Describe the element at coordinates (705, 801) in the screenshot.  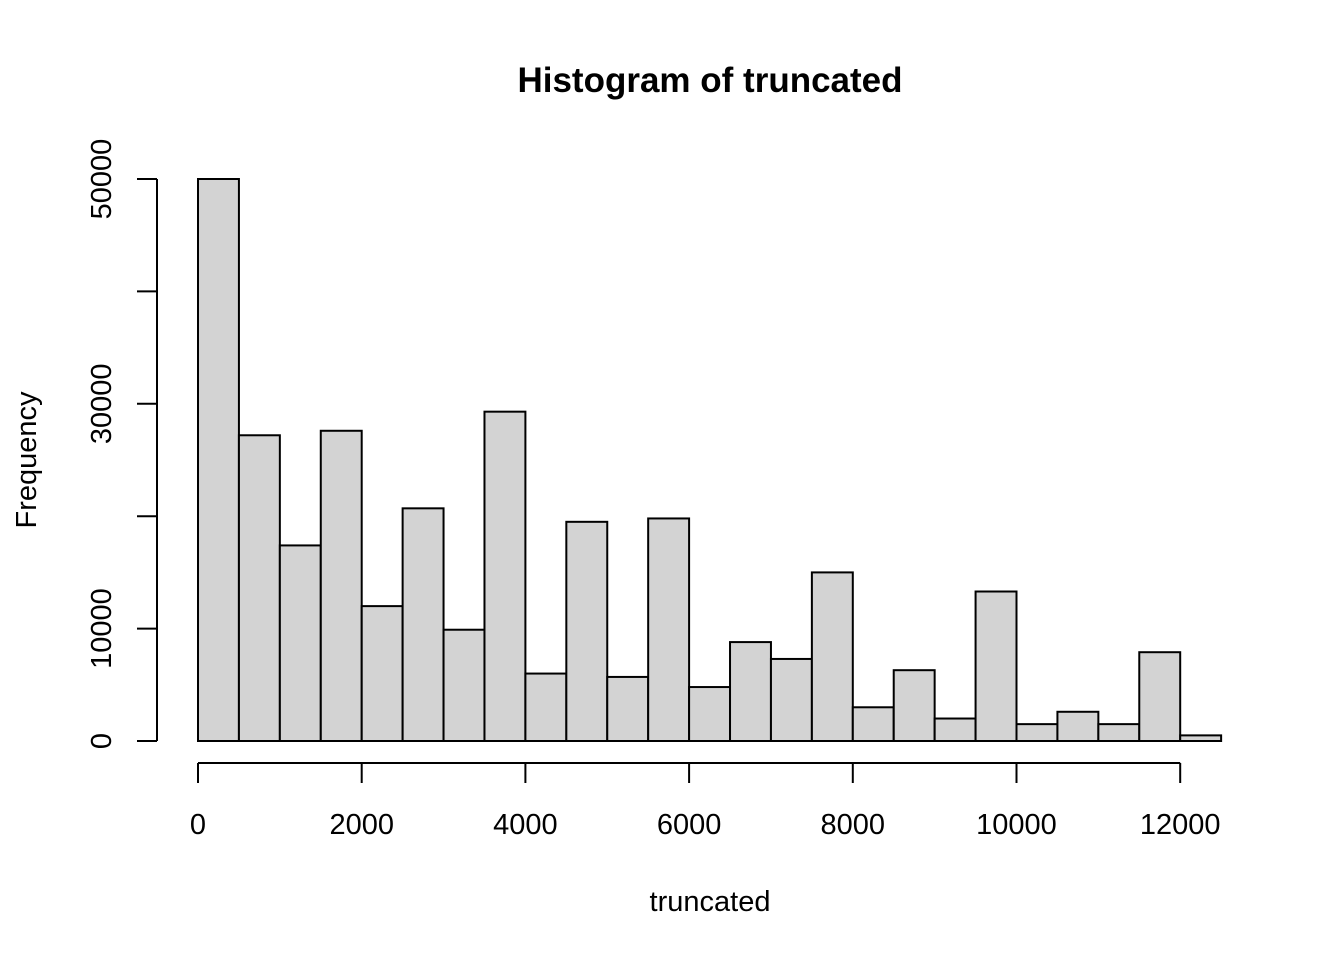
I see `x-axis: 0 2000 4000 6000 8000 10000 12000` at that location.